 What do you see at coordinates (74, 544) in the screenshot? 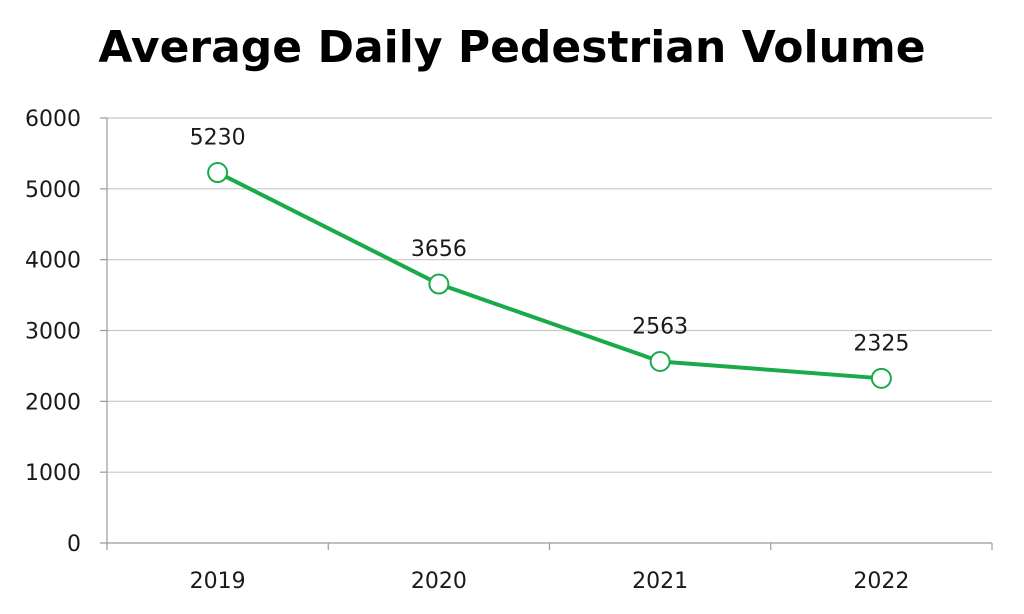
I see `y-tick-label: 0` at bounding box center [74, 544].